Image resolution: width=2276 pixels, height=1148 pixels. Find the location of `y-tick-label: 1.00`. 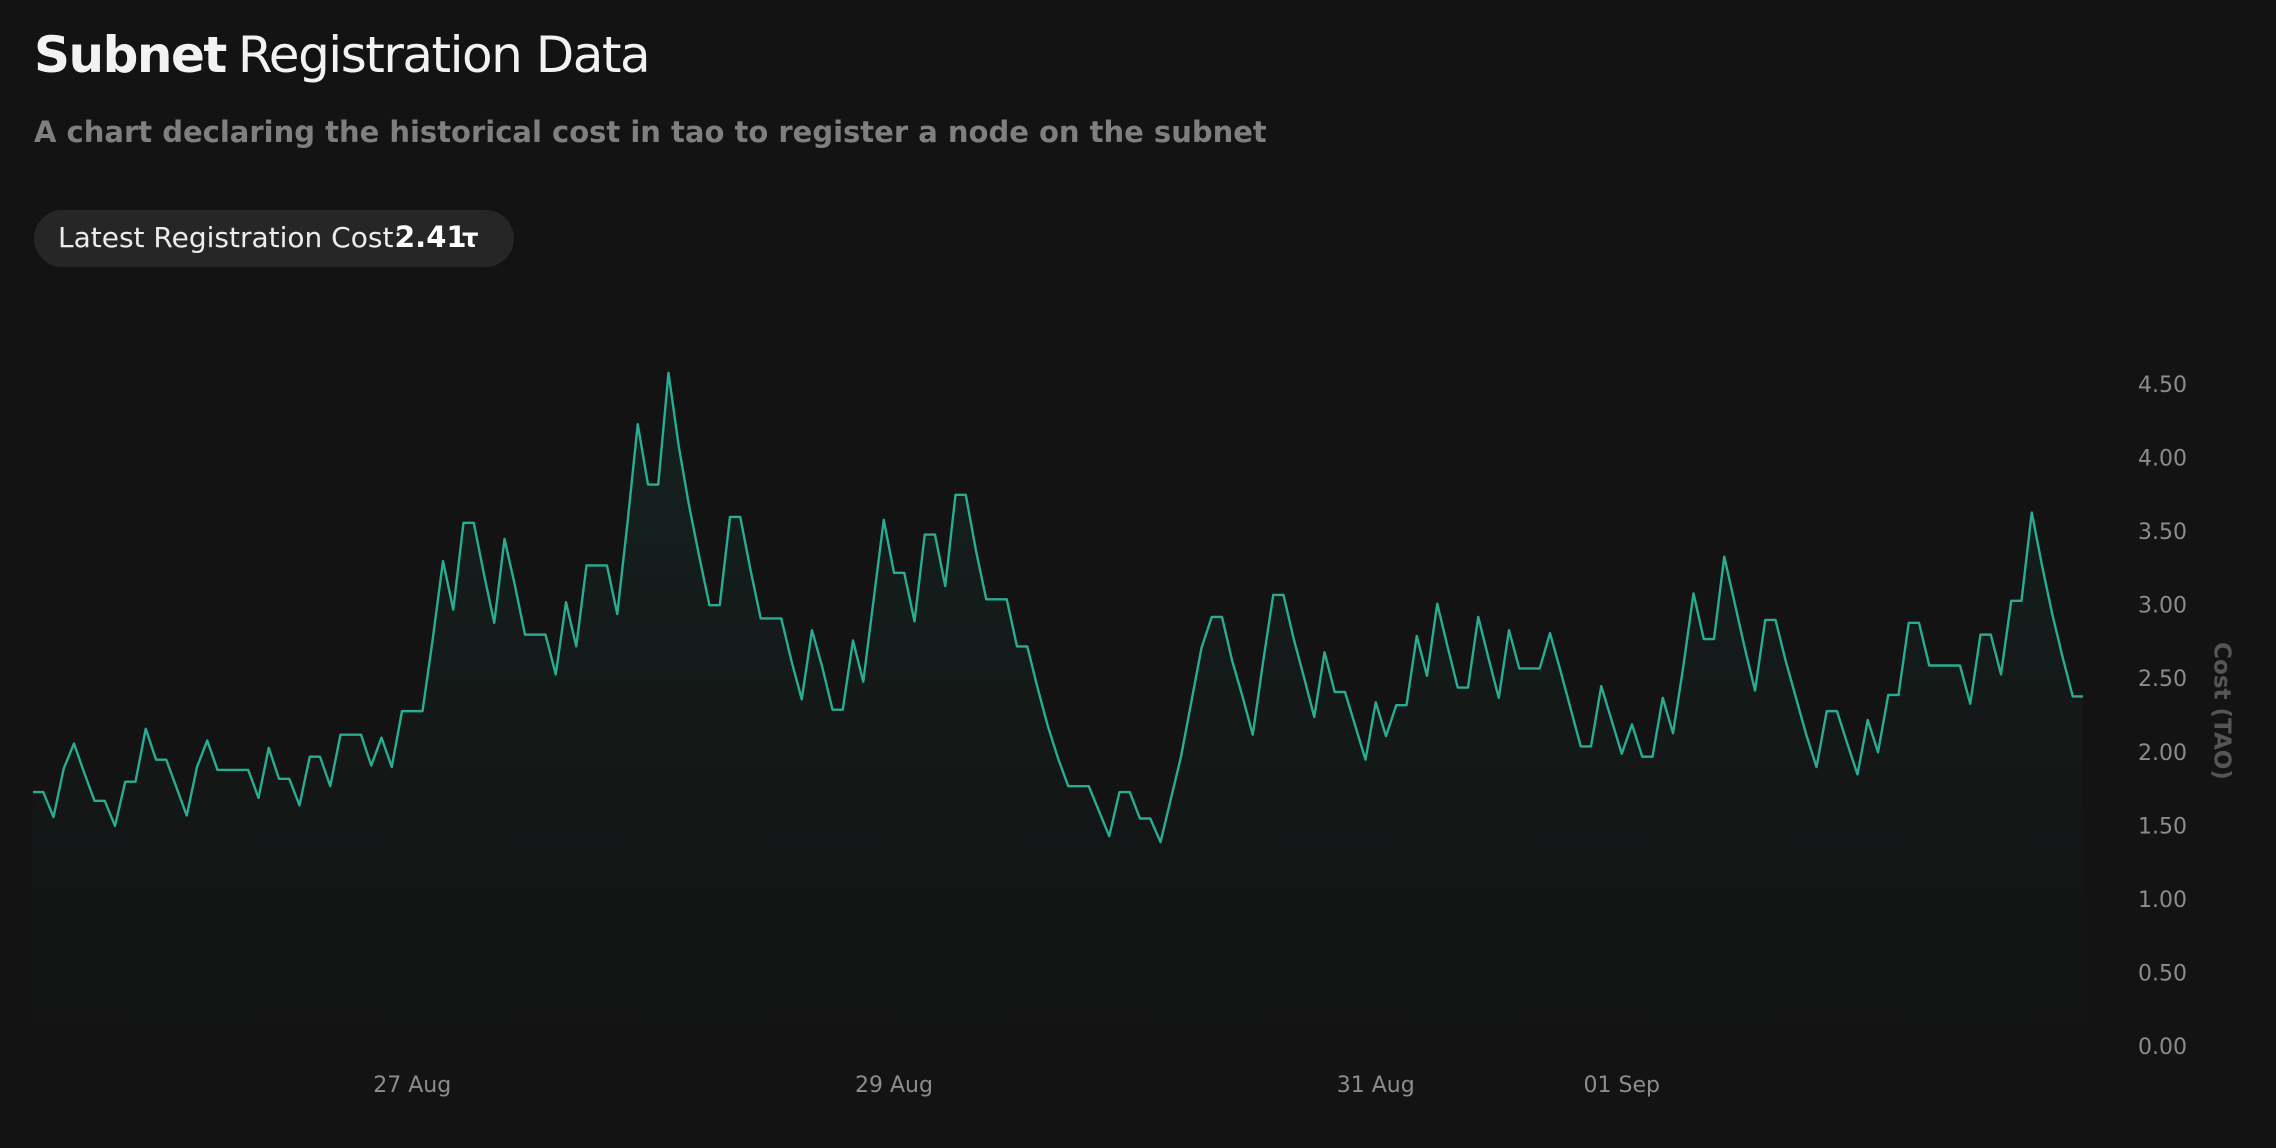

y-tick-label: 1.00 is located at coordinates (2162, 900).